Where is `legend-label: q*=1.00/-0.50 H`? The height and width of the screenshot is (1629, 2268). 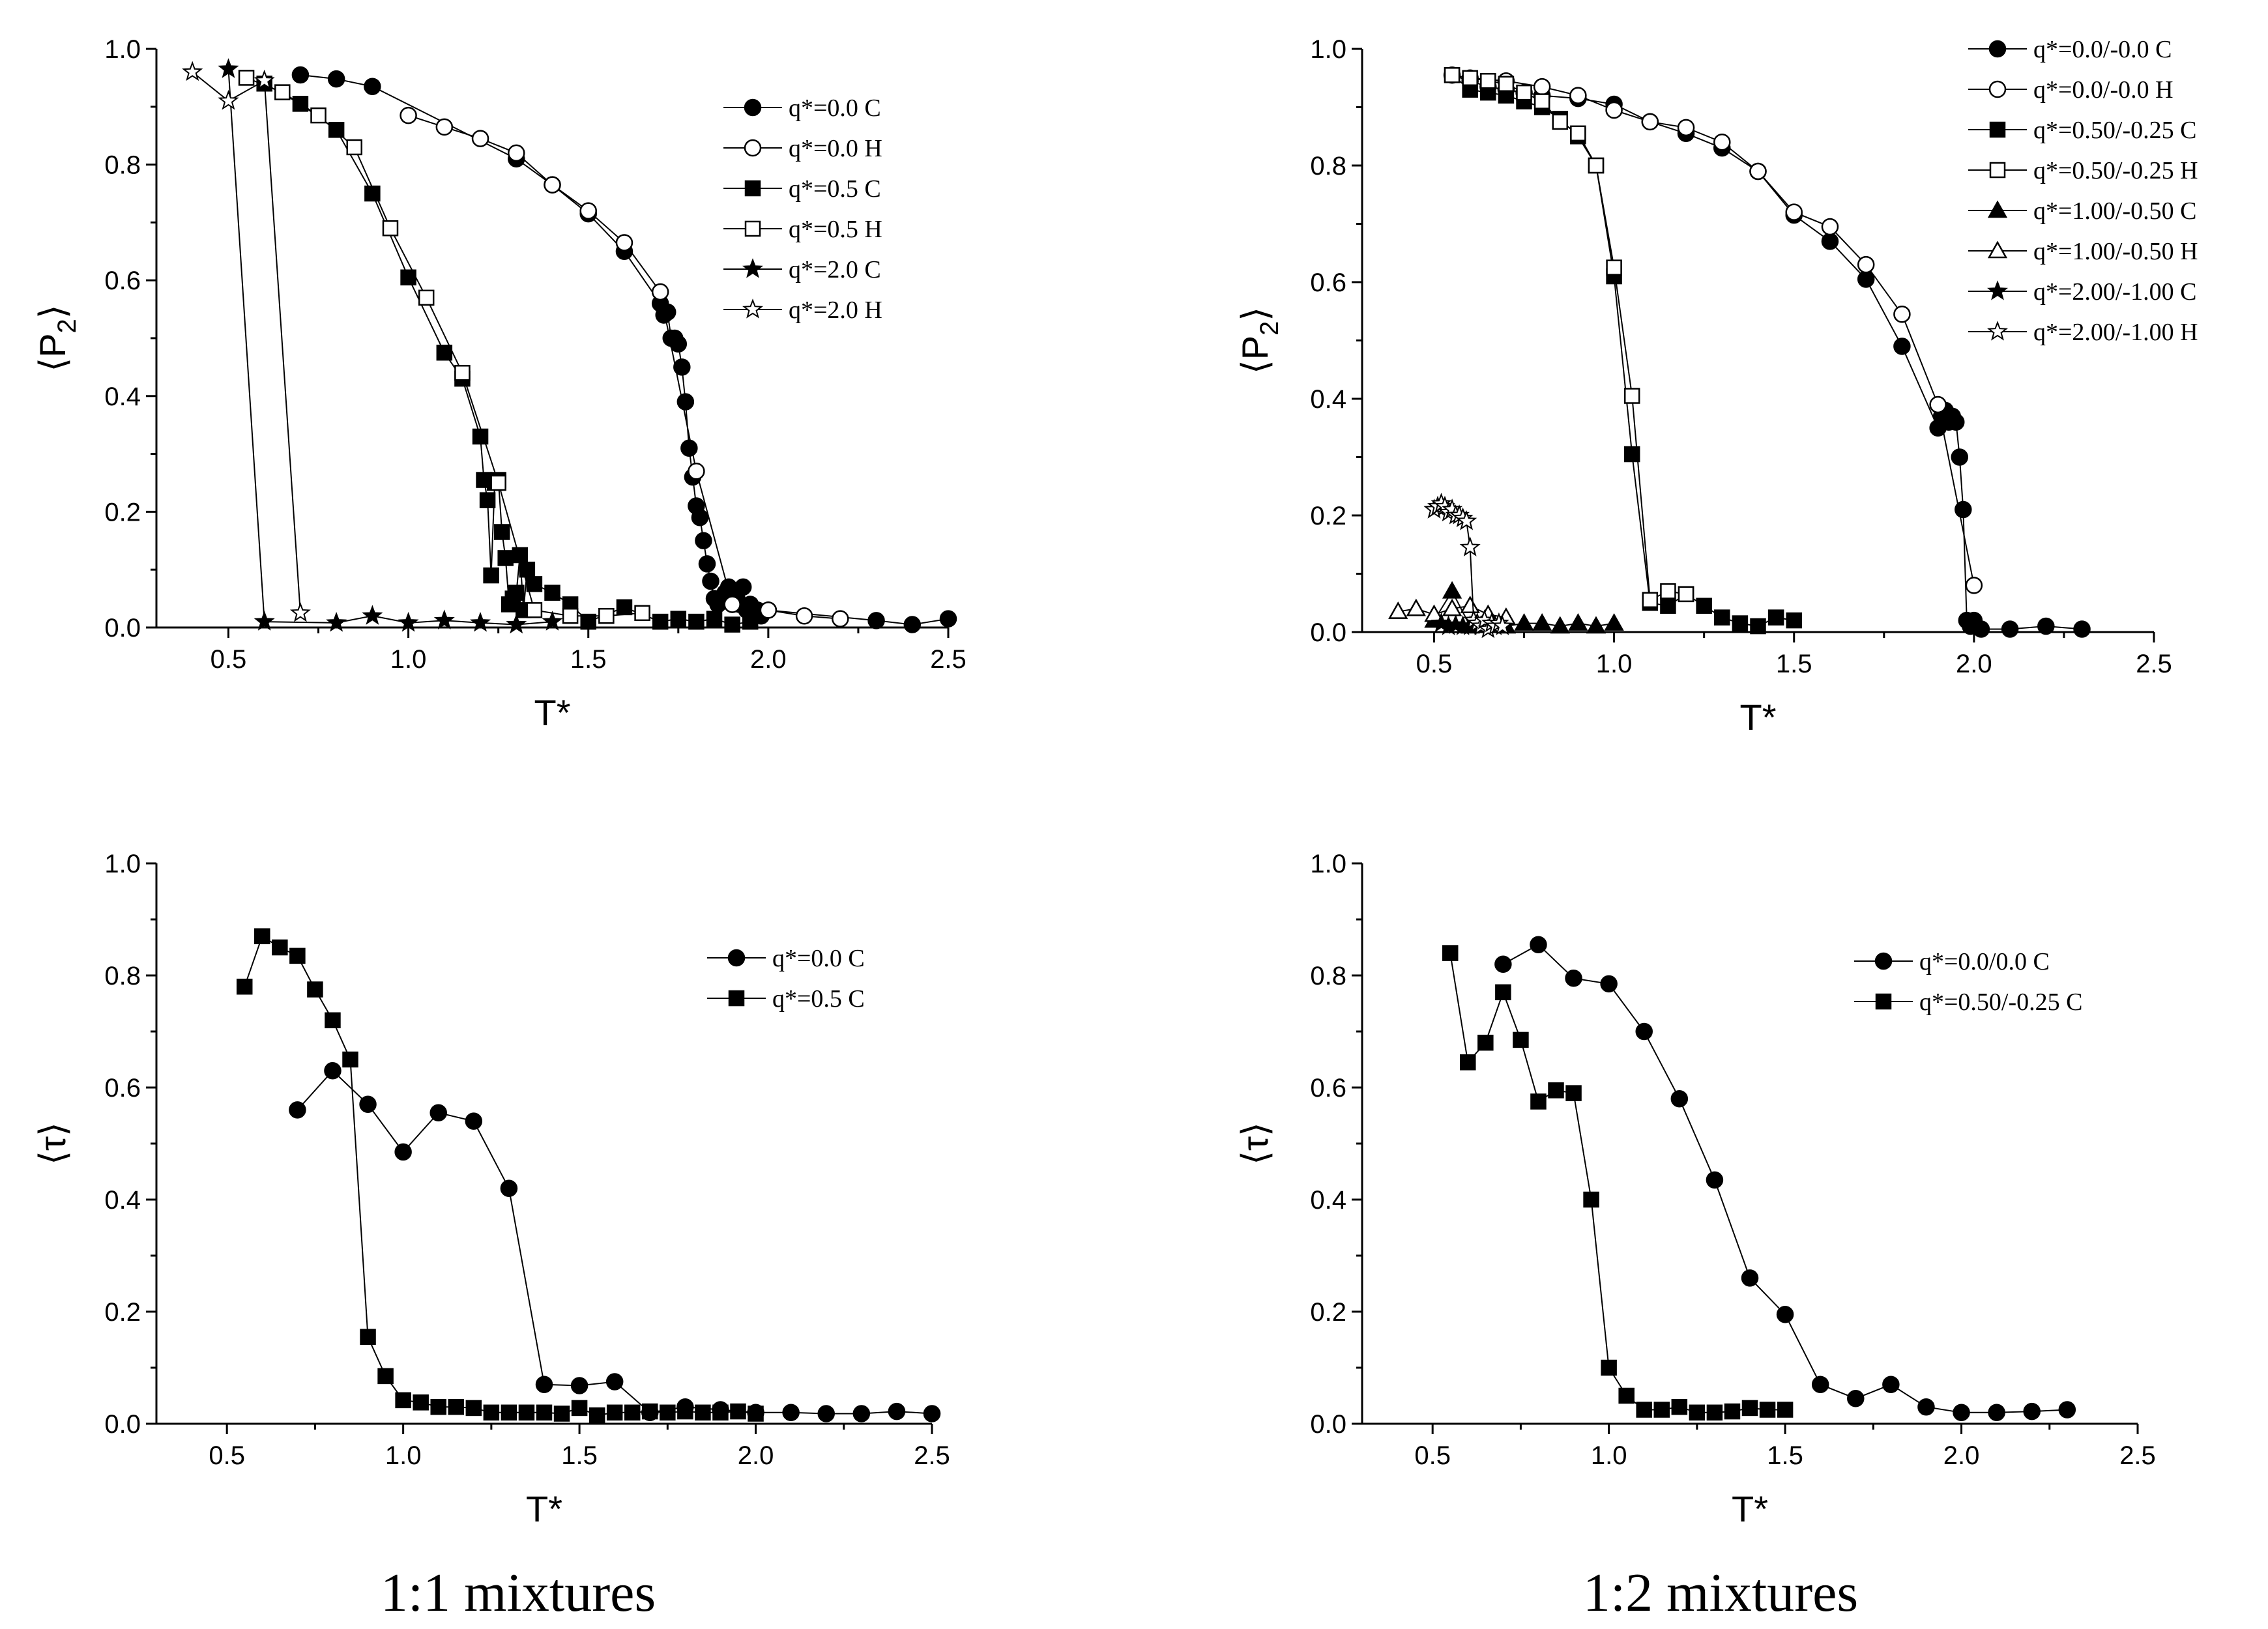
legend-label: q*=1.00/-0.50 H is located at coordinates (2115, 251).